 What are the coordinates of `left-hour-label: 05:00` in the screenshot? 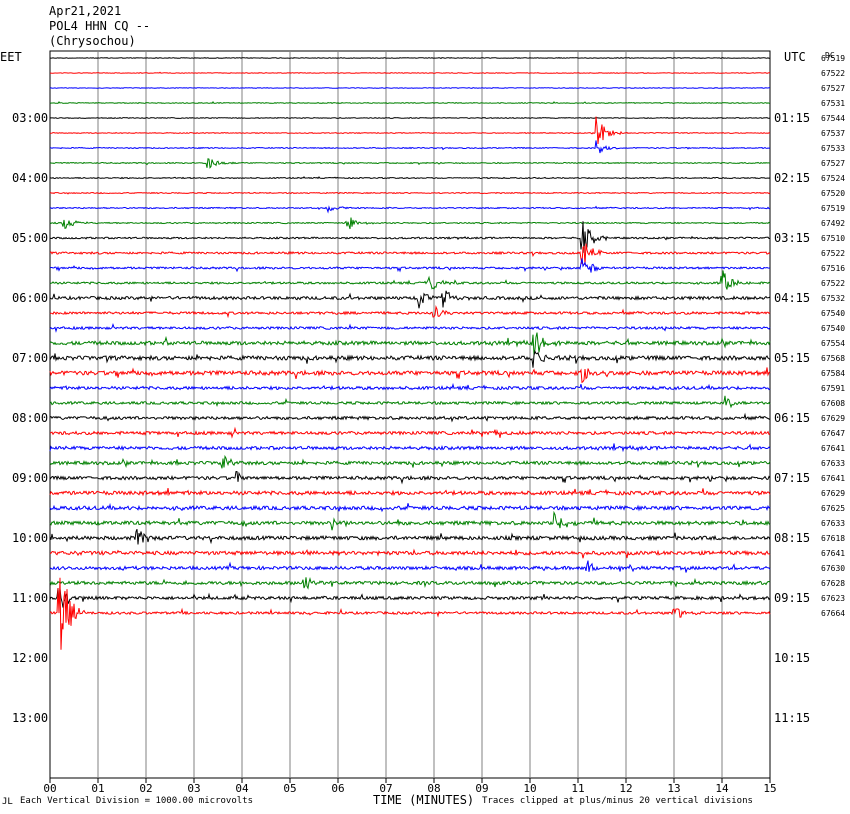 It's located at (30, 238).